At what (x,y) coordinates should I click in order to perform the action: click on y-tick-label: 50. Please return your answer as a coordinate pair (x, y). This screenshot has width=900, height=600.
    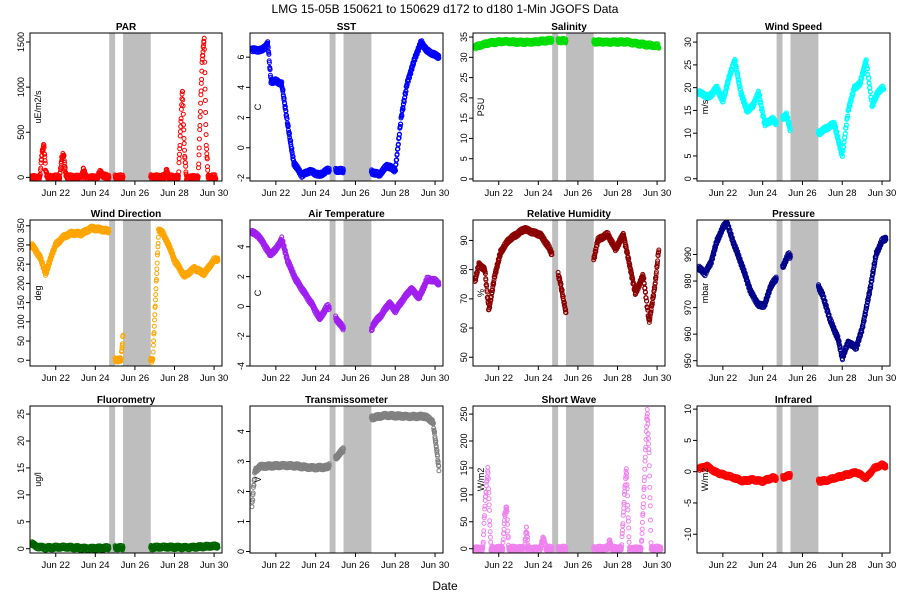
    Looking at the image, I should click on (464, 357).